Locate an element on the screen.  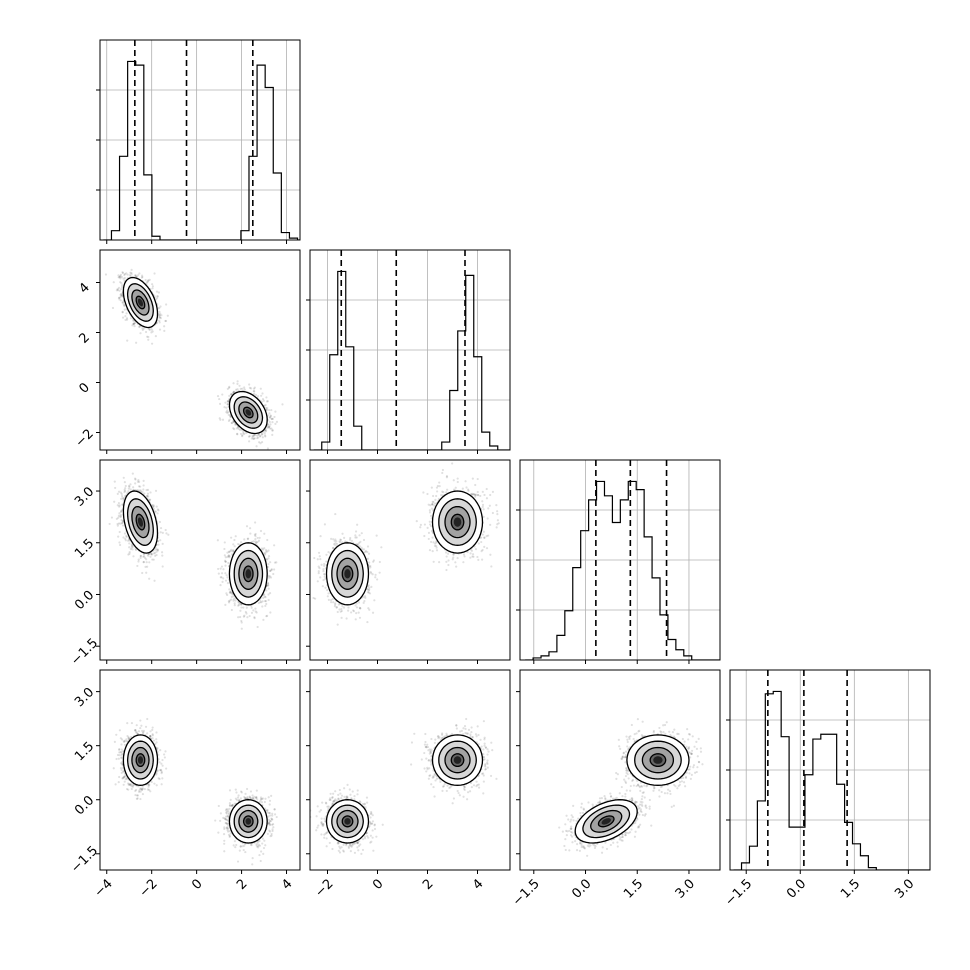
x-tick-label: 1.5 is located at coordinates (633, 888).